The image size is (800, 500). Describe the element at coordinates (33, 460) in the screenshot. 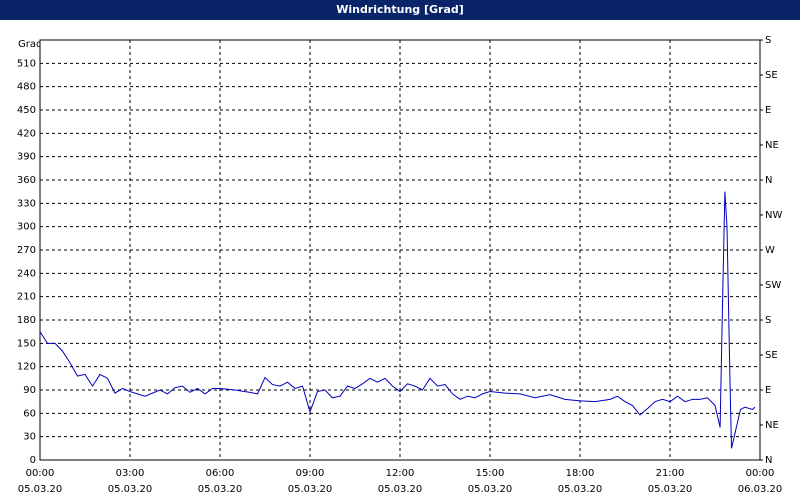

I see `y-tick-label: 0` at that location.